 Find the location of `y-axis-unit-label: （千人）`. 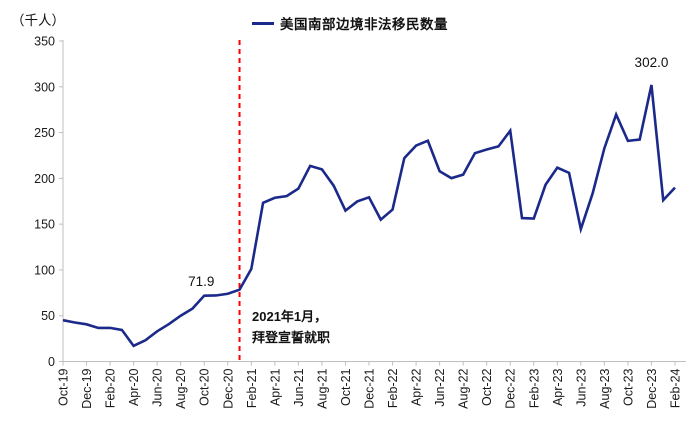

y-axis-unit-label: （千人） is located at coordinates (38, 20).